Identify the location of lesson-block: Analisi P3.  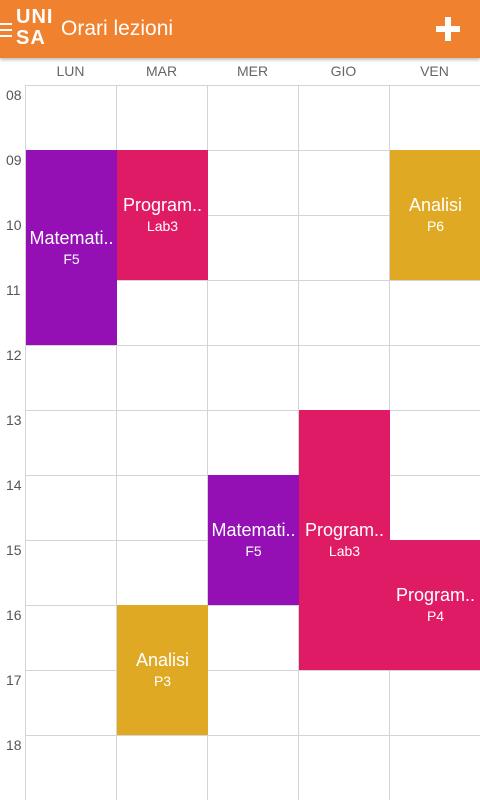
(162, 670).